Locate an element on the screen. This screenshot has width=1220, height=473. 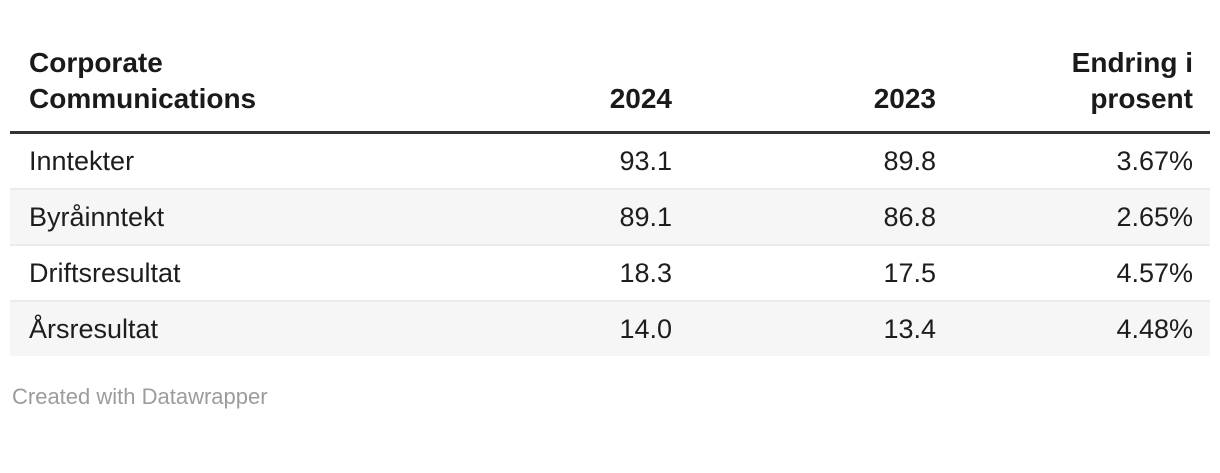
cell-2023: 17.5 is located at coordinates (821, 272).